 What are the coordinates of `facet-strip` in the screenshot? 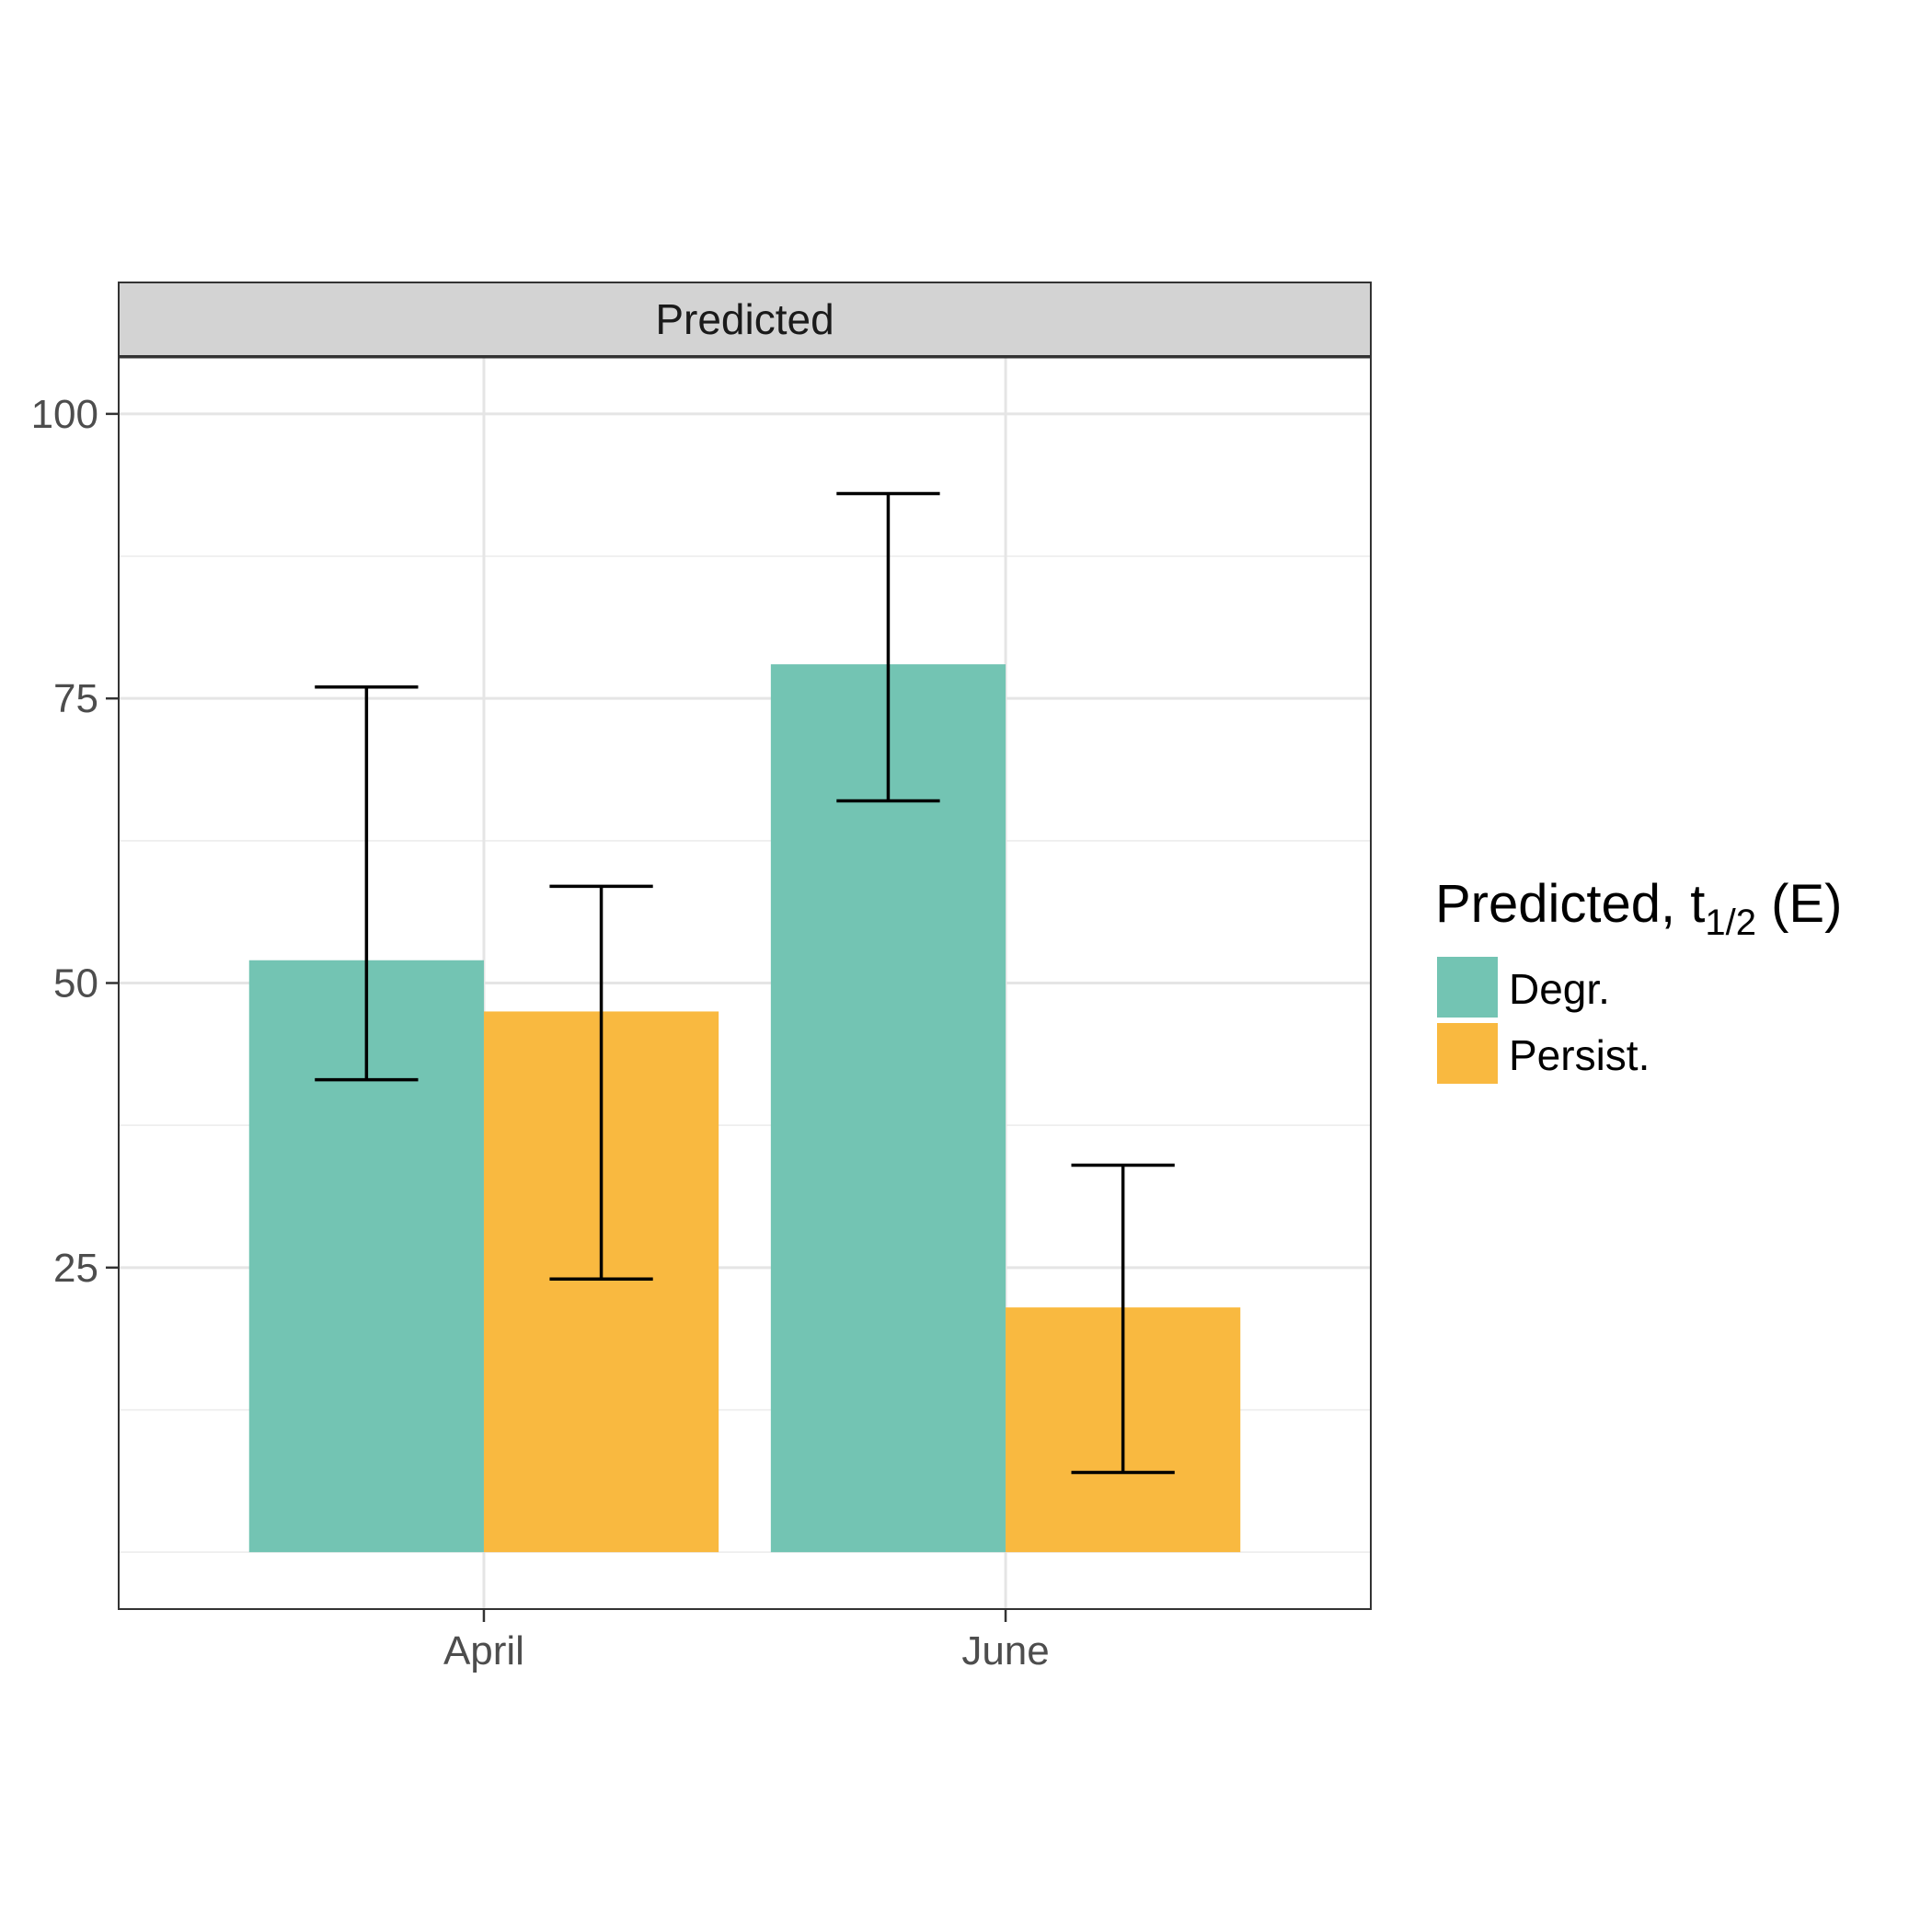 It's located at (745, 319).